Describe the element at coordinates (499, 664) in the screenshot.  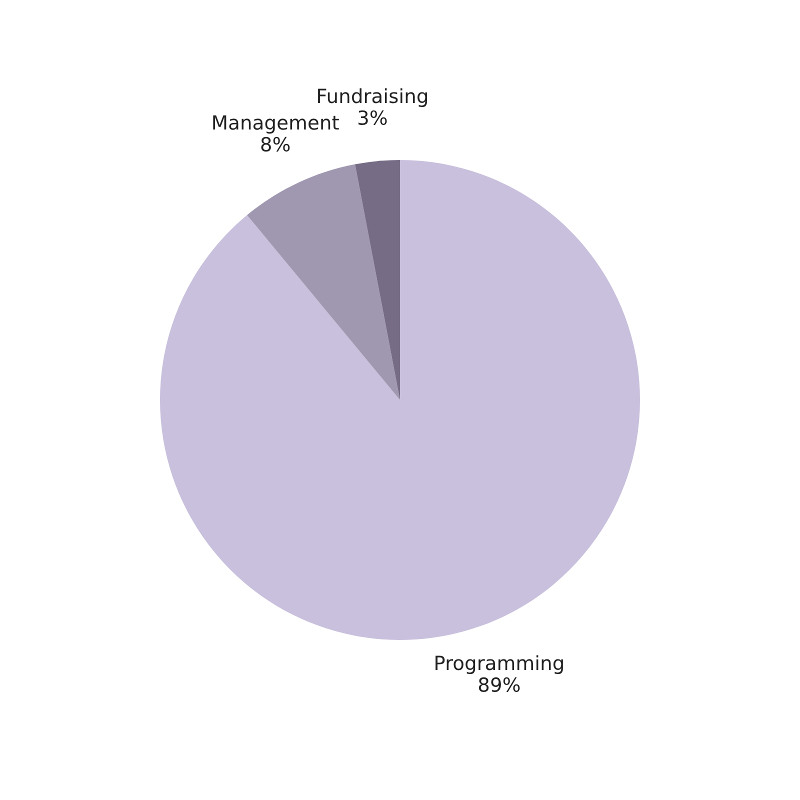
I see `slice-label: Programming` at that location.